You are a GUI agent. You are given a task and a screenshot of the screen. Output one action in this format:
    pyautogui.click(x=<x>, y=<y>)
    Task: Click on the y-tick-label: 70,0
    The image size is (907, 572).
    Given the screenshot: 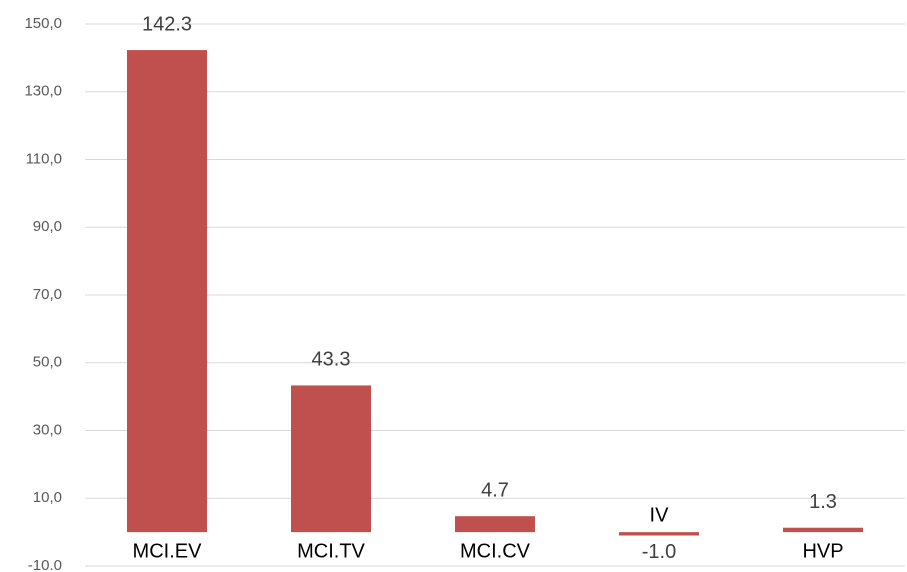 What is the action you would take?
    pyautogui.click(x=47, y=294)
    